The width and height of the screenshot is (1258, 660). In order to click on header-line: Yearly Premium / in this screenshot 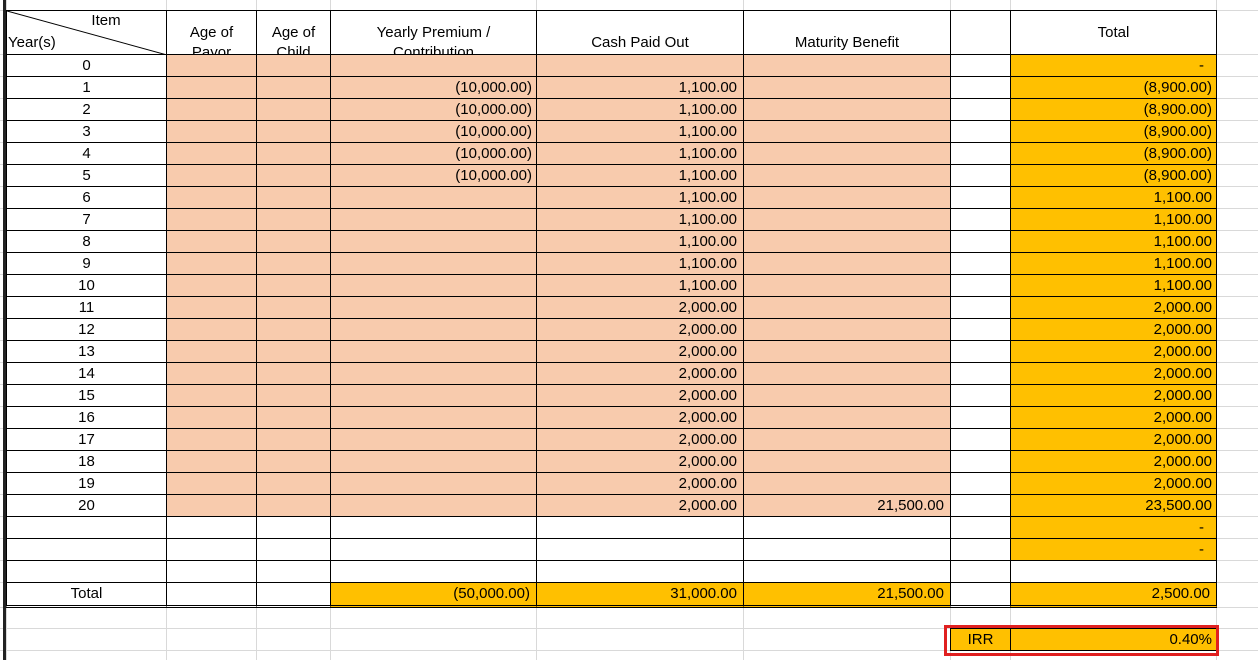, I will do `click(433, 32)`.